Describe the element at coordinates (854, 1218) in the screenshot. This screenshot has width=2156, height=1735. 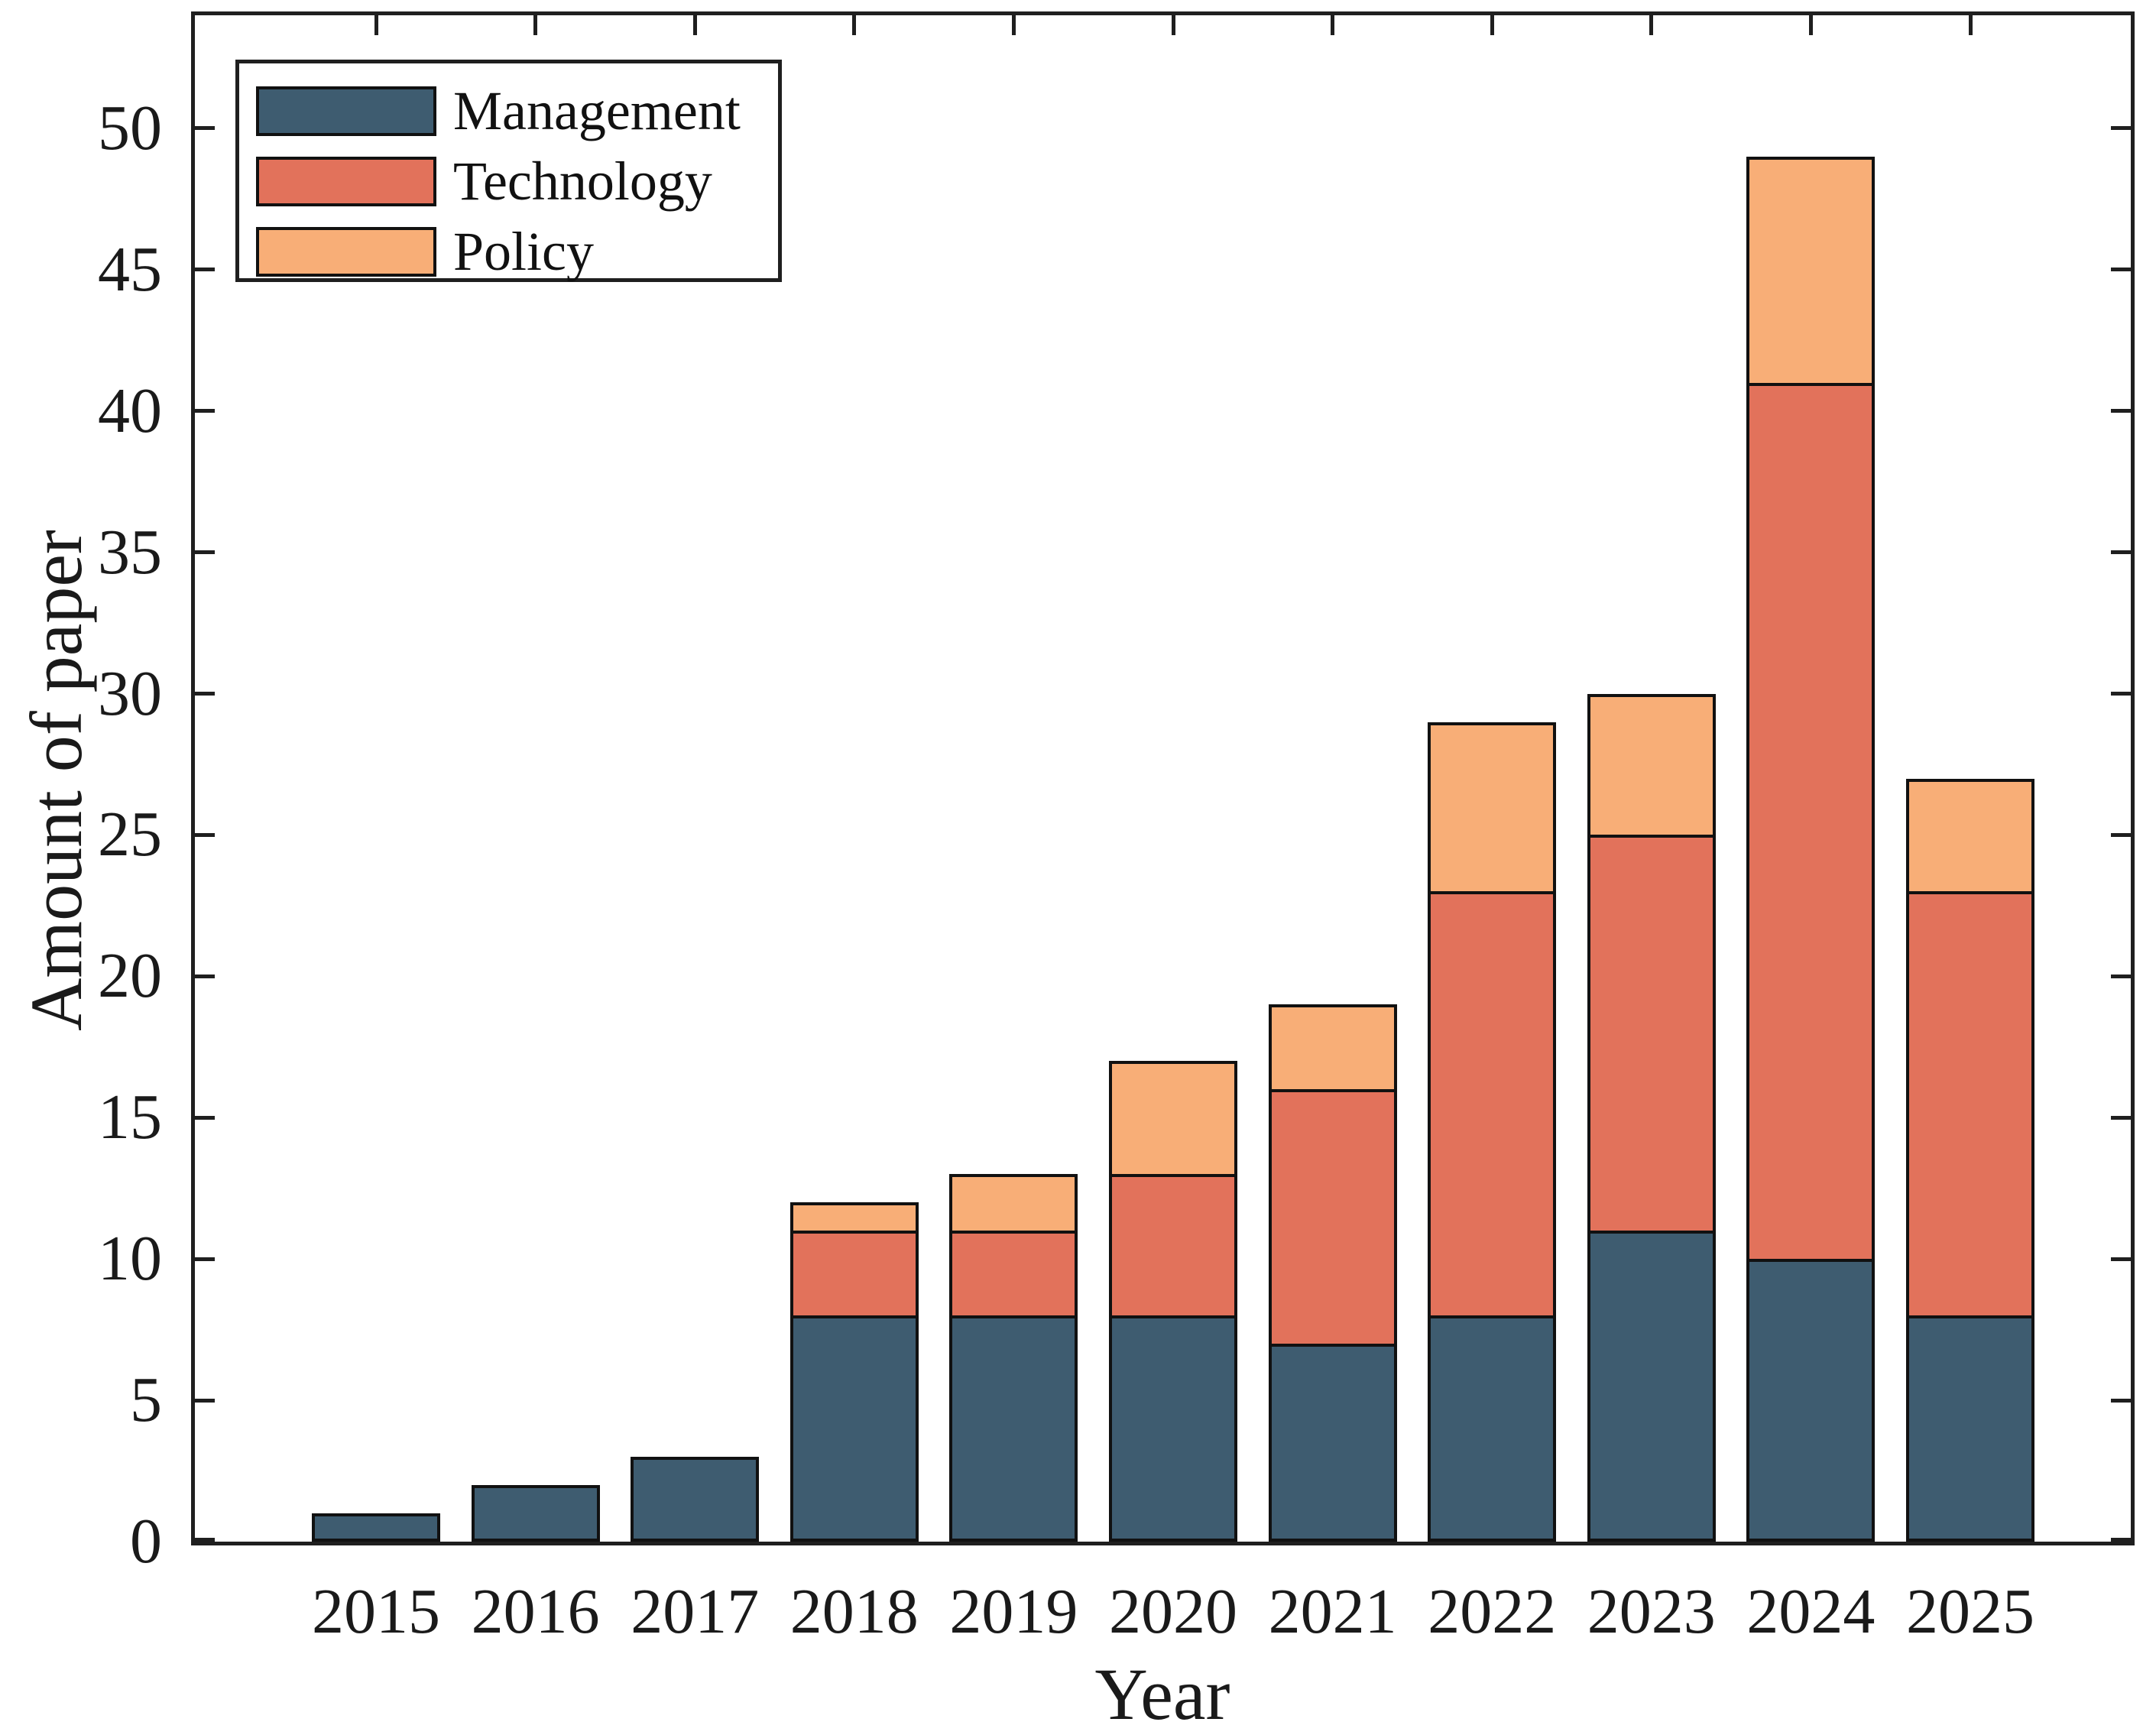
I see `bar-segment-2018-policy` at that location.